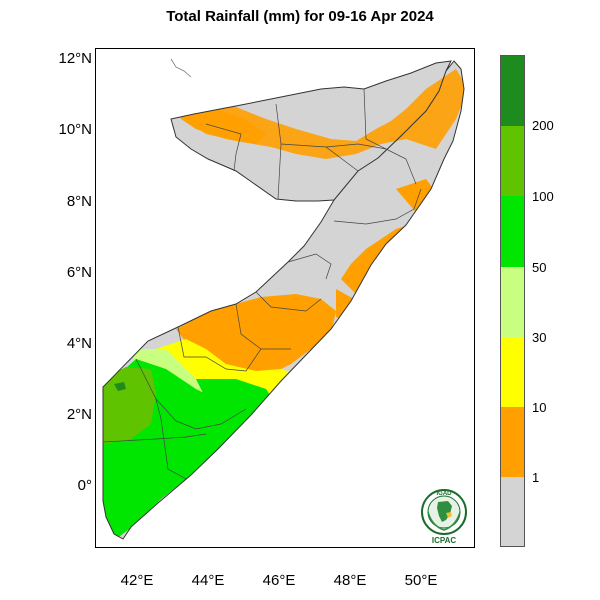  I want to click on lat-label-2n: 2°N, so click(79, 414).